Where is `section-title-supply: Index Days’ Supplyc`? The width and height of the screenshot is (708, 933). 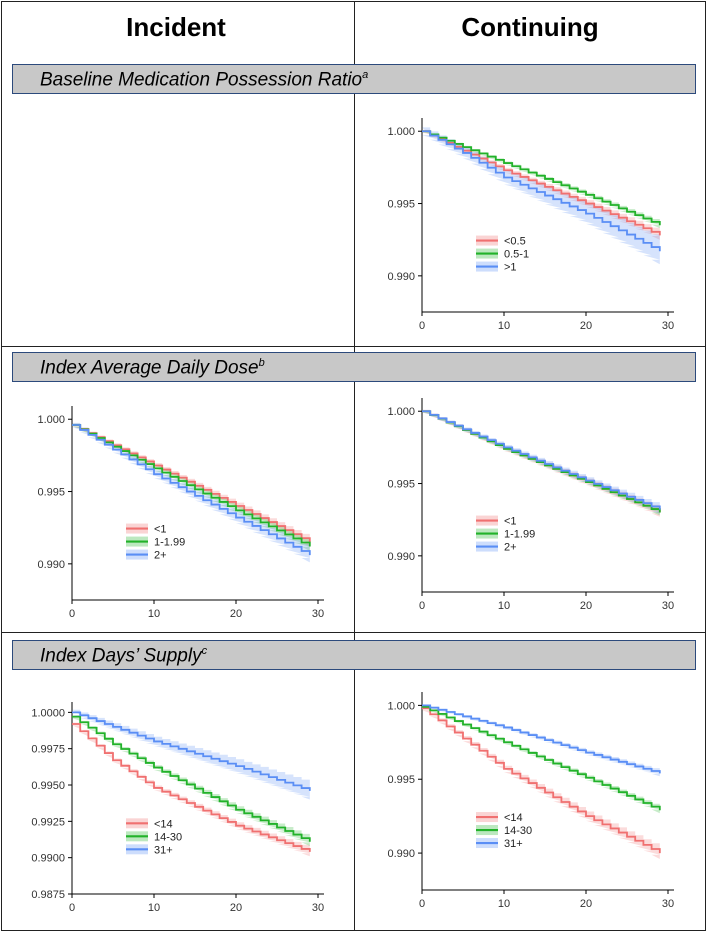 section-title-supply: Index Days’ Supplyc is located at coordinates (123, 656).